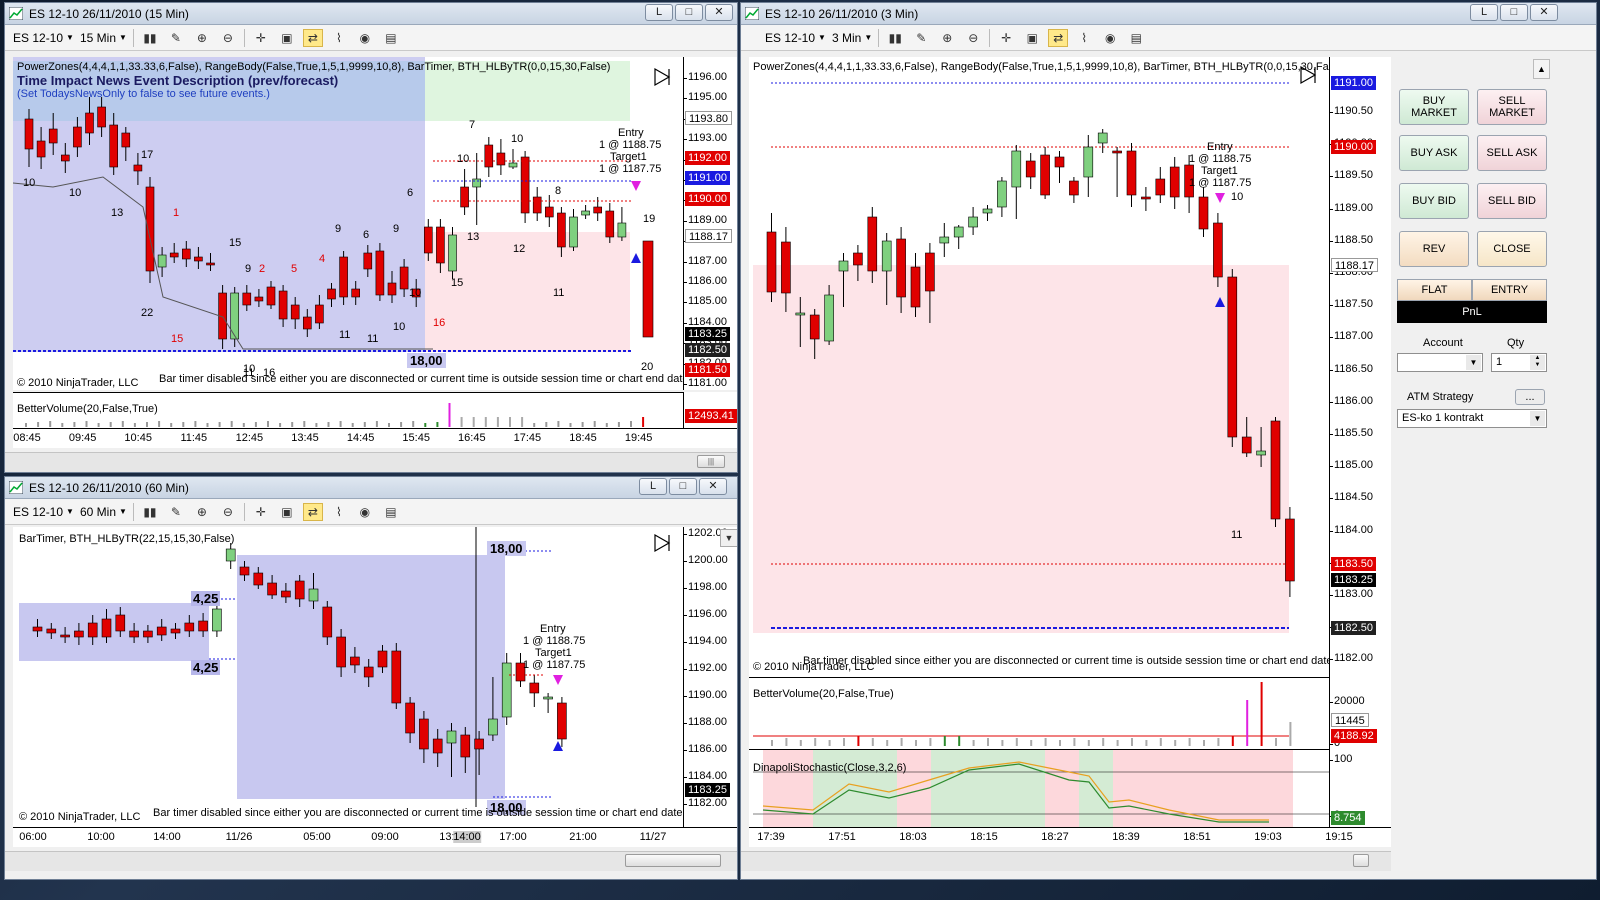 Image resolution: width=1600 pixels, height=900 pixels. I want to click on buy-ask-button: BUY ASK, so click(1434, 153).